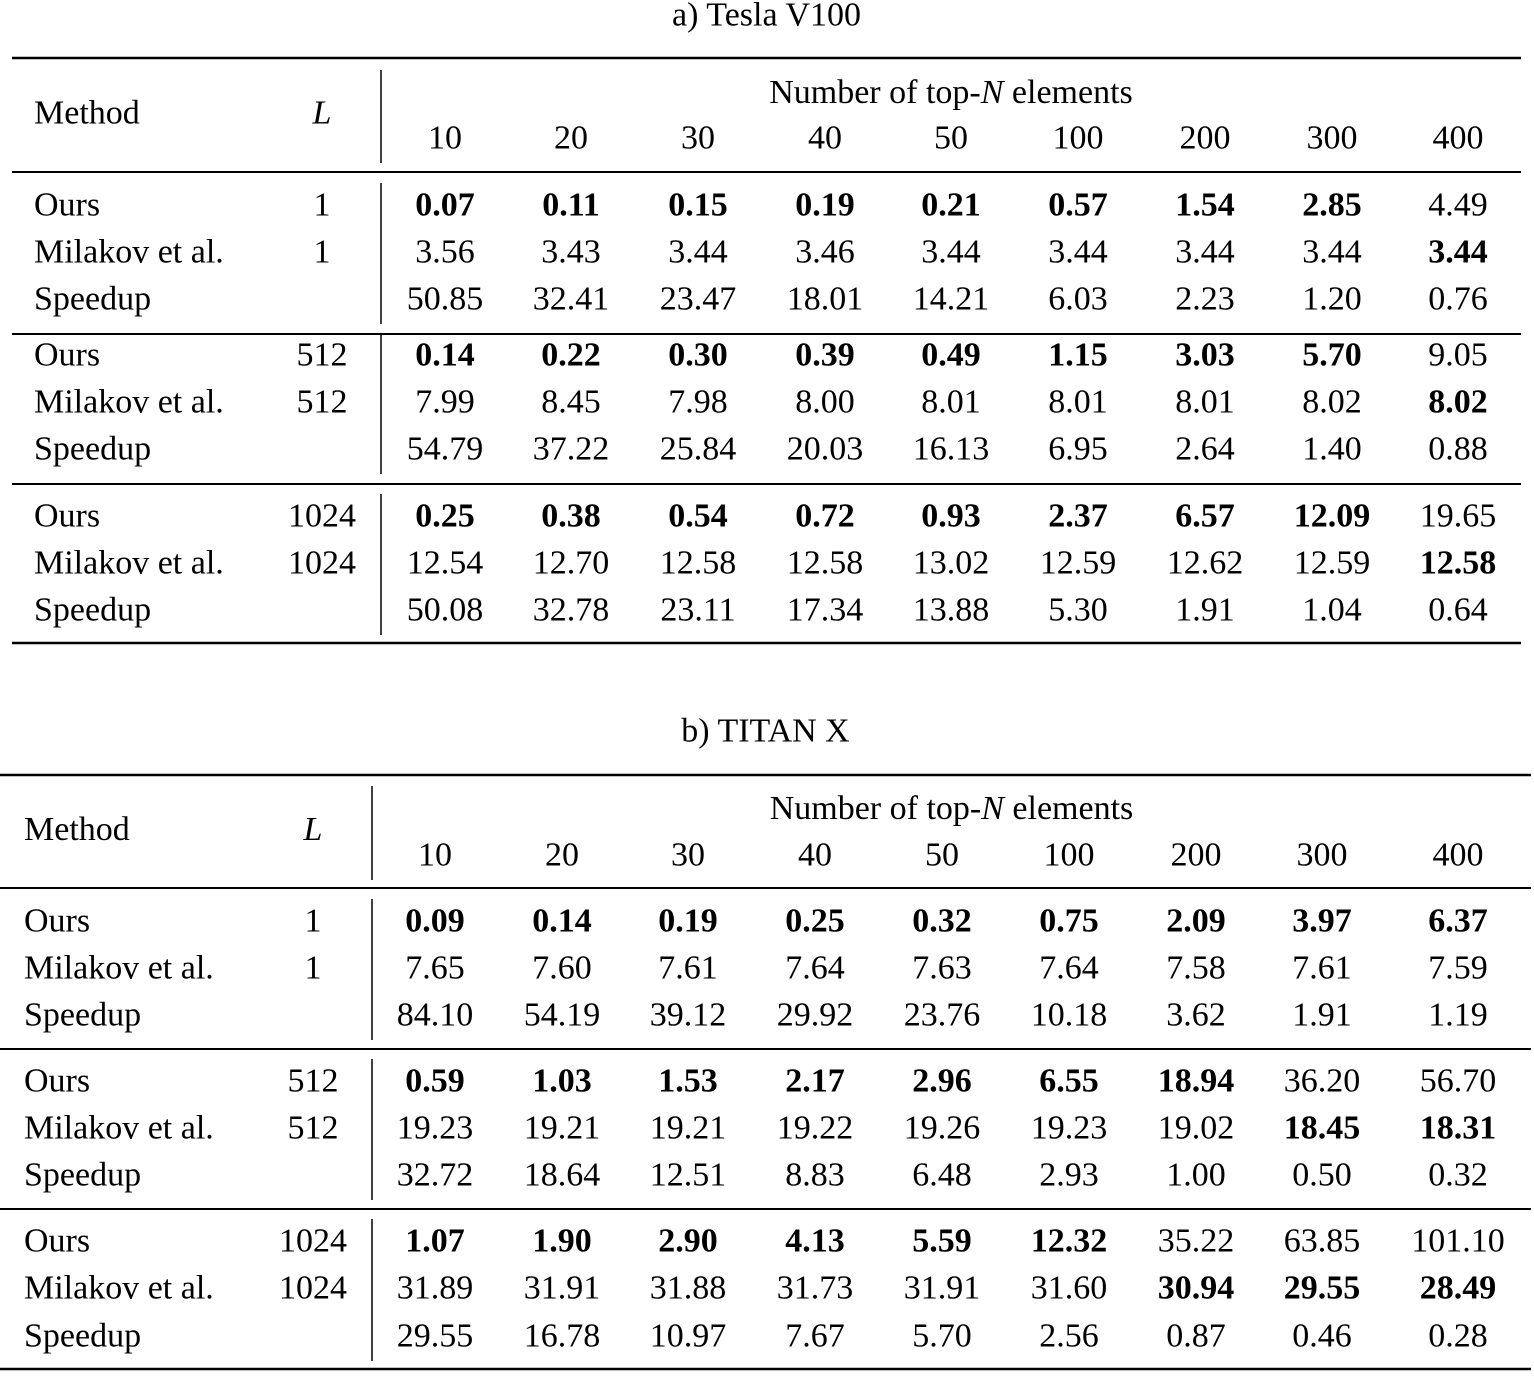 This screenshot has height=1378, width=1534. What do you see at coordinates (1078, 205) in the screenshot?
I see `cell-value: 0.57` at bounding box center [1078, 205].